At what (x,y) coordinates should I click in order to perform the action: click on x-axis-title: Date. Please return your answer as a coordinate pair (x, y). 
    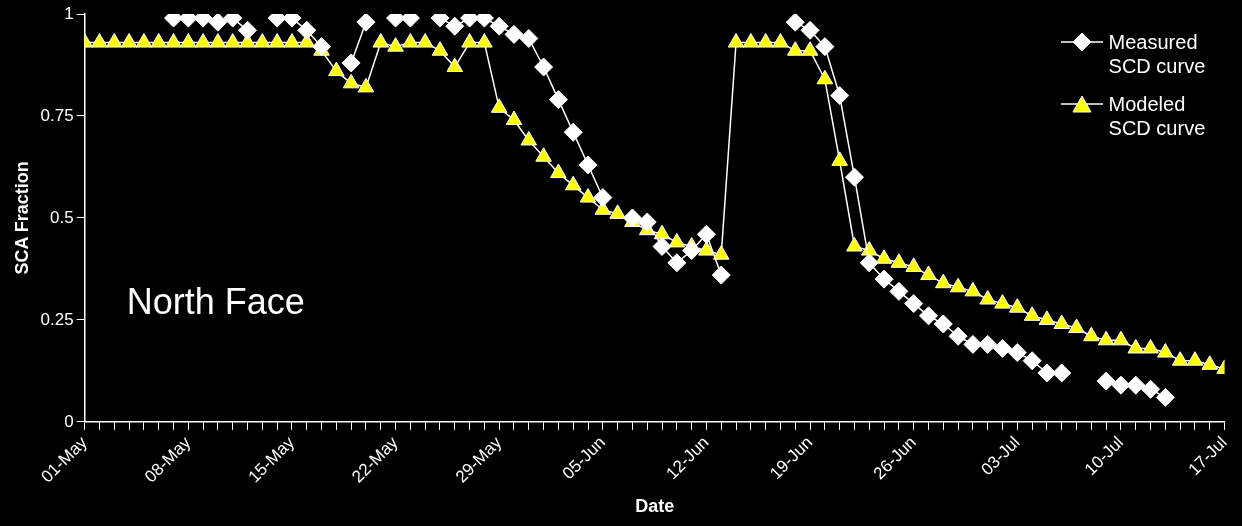
    Looking at the image, I should click on (655, 506).